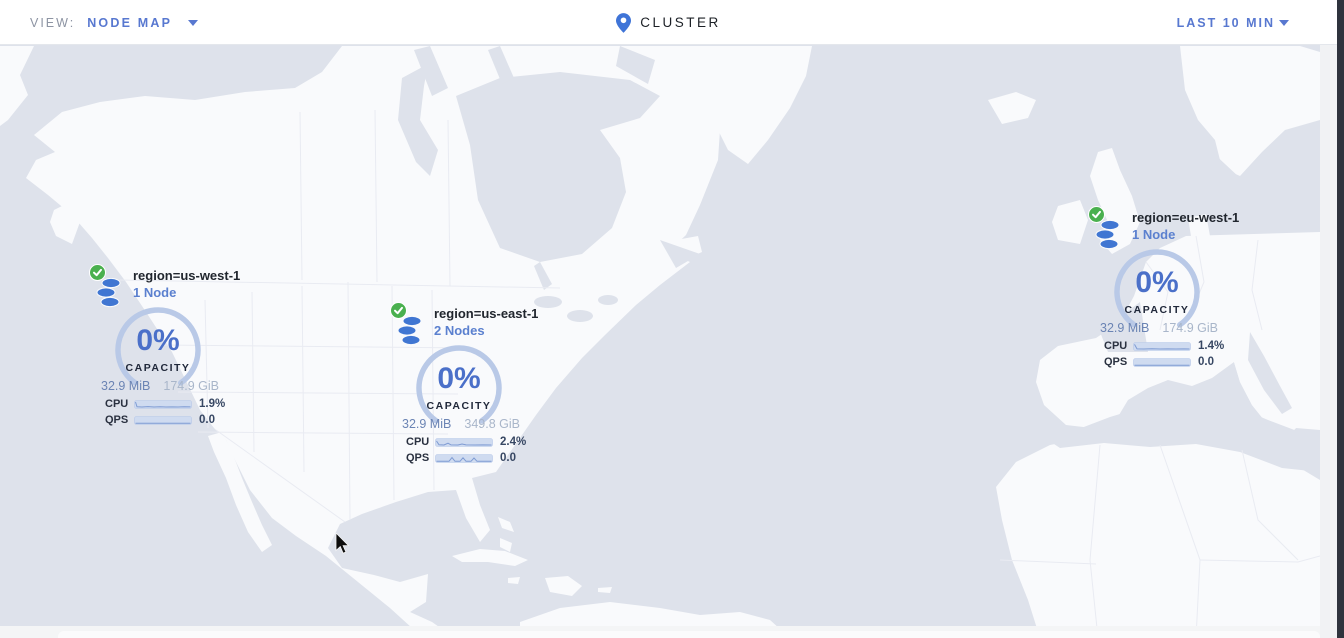 The height and width of the screenshot is (638, 1344). Describe the element at coordinates (689, 634) in the screenshot. I see `lower-panel-edge` at that location.